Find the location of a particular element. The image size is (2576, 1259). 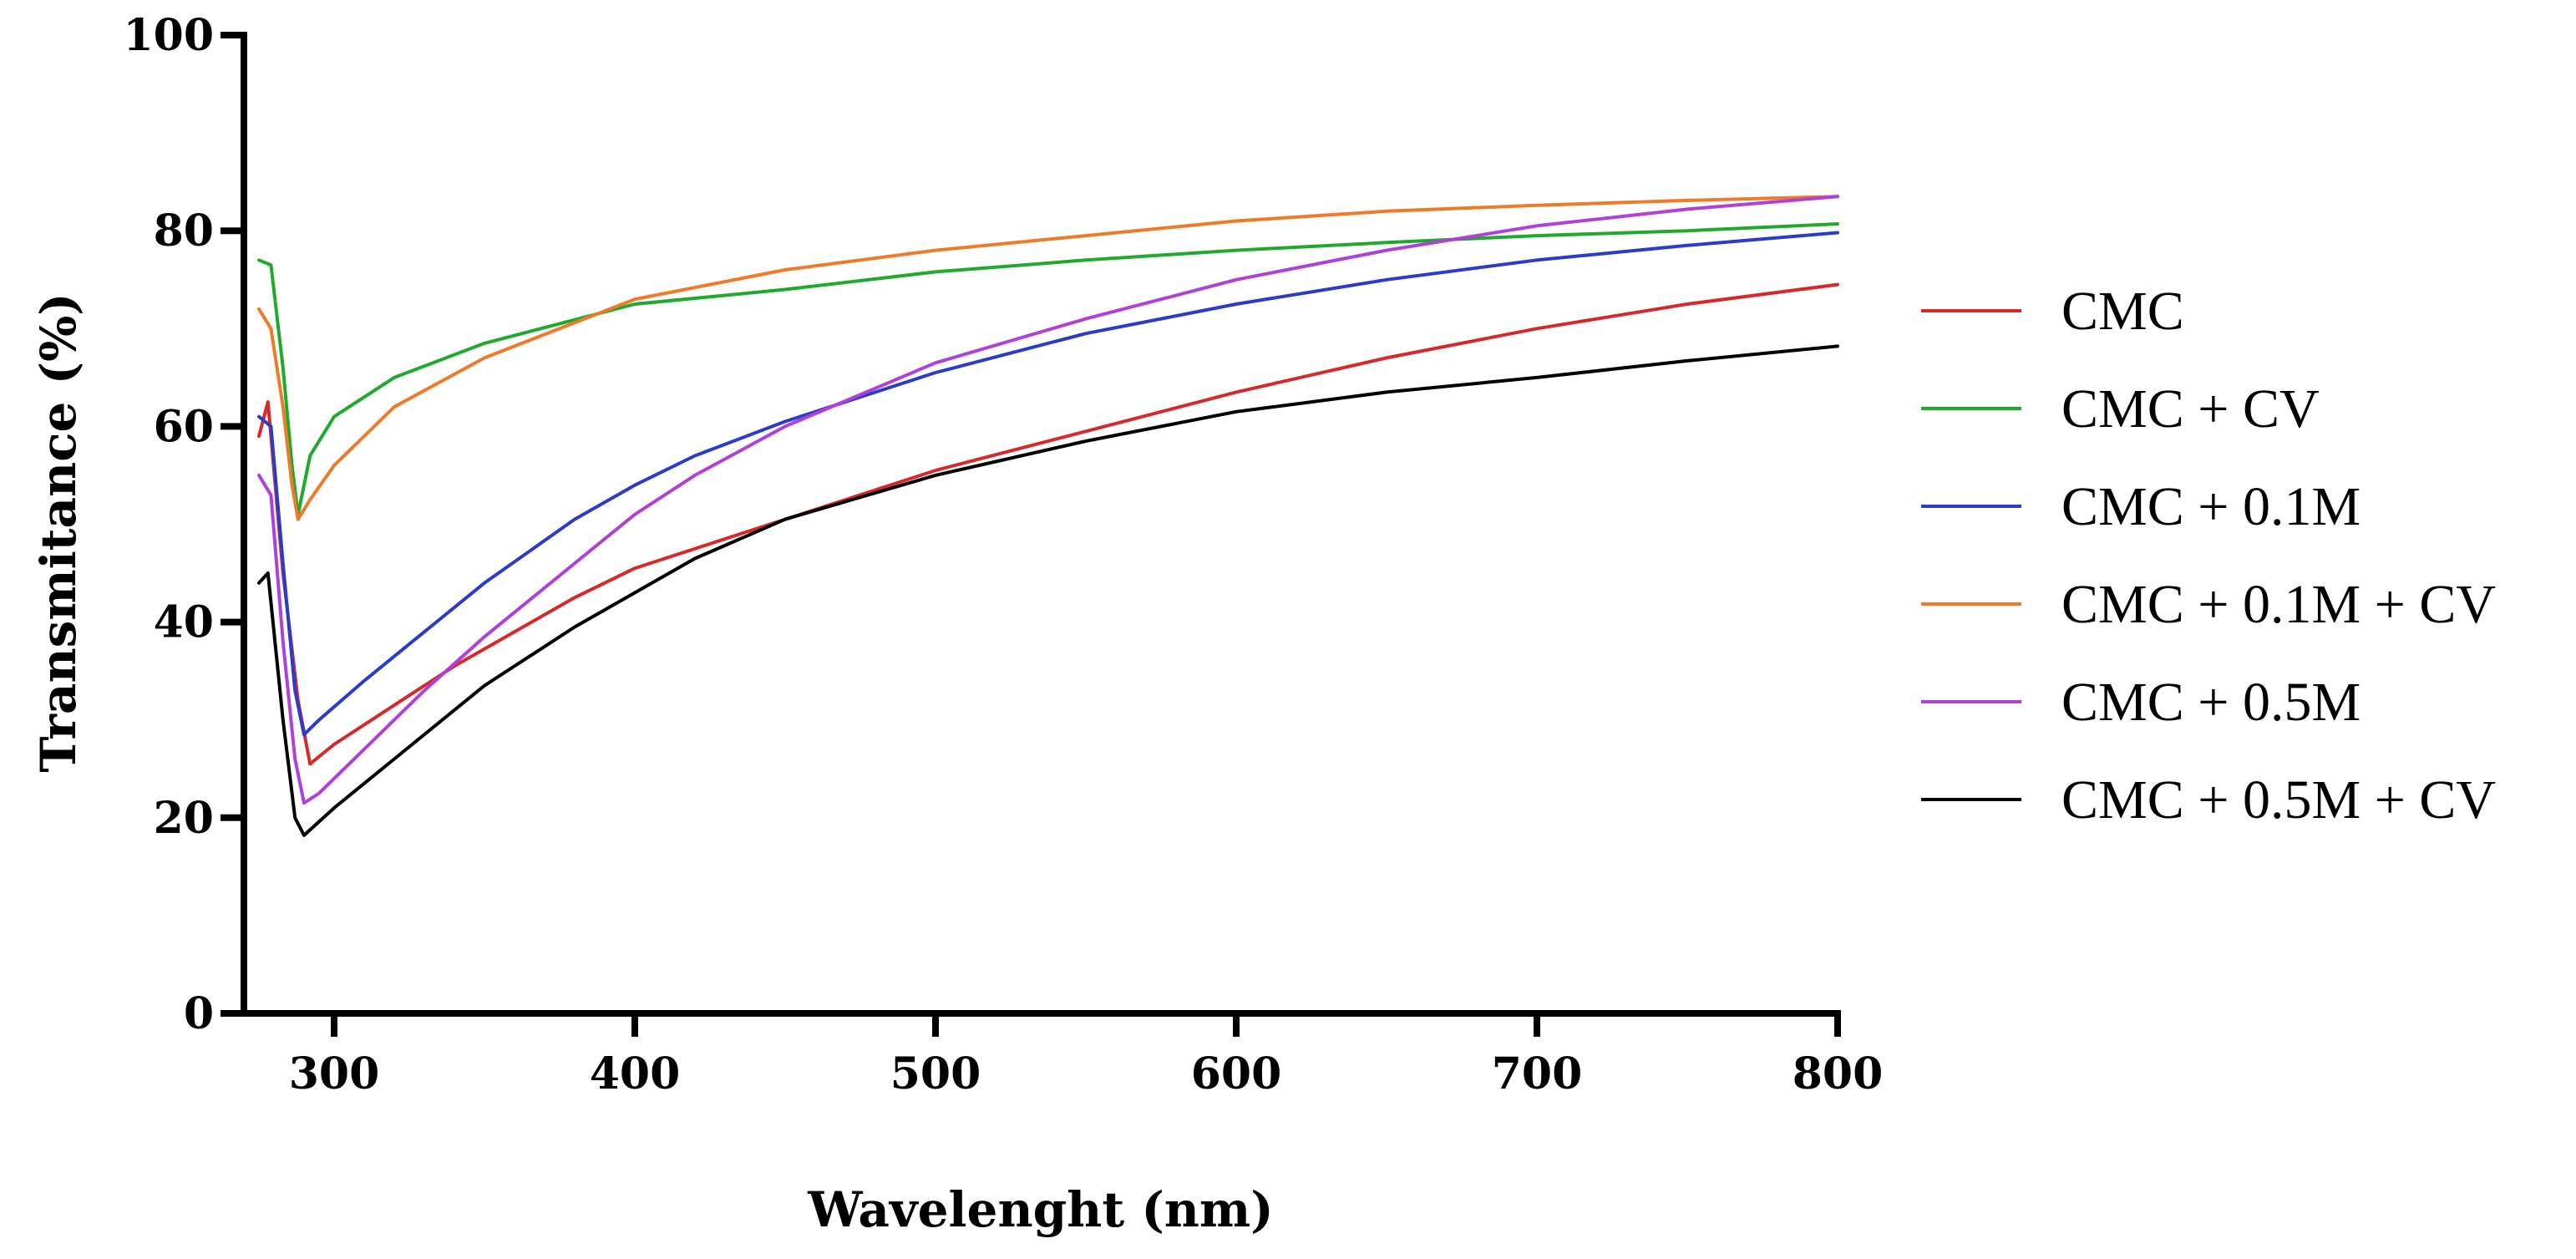

x-tick-label: 800 is located at coordinates (1839, 1074).